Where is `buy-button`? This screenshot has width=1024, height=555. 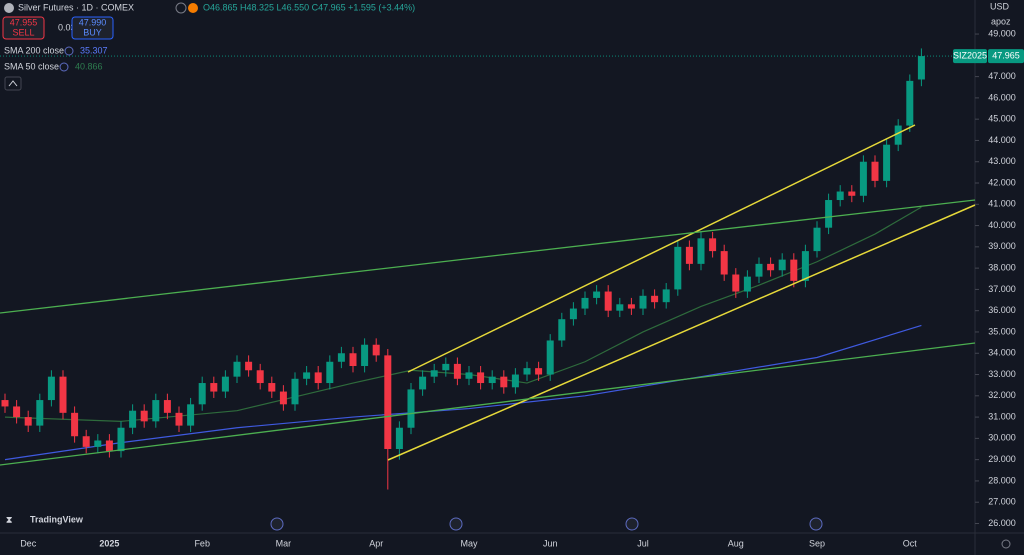 buy-button is located at coordinates (92, 28).